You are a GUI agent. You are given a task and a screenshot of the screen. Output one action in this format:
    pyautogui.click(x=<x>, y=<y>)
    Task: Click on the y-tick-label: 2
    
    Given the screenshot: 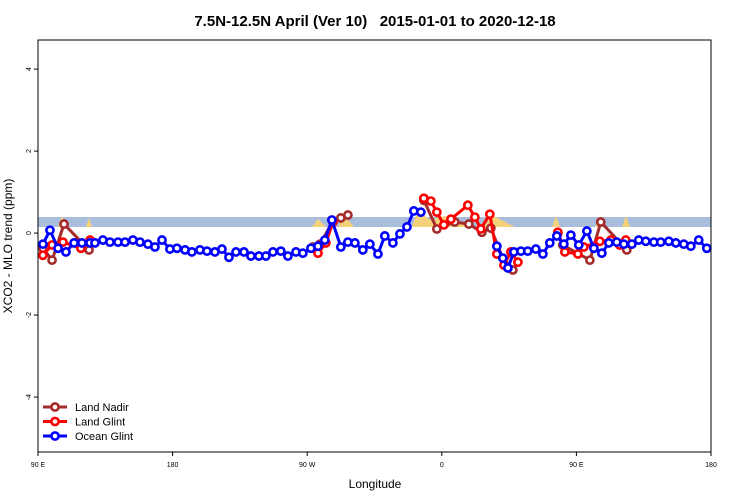 What is the action you would take?
    pyautogui.click(x=29, y=151)
    